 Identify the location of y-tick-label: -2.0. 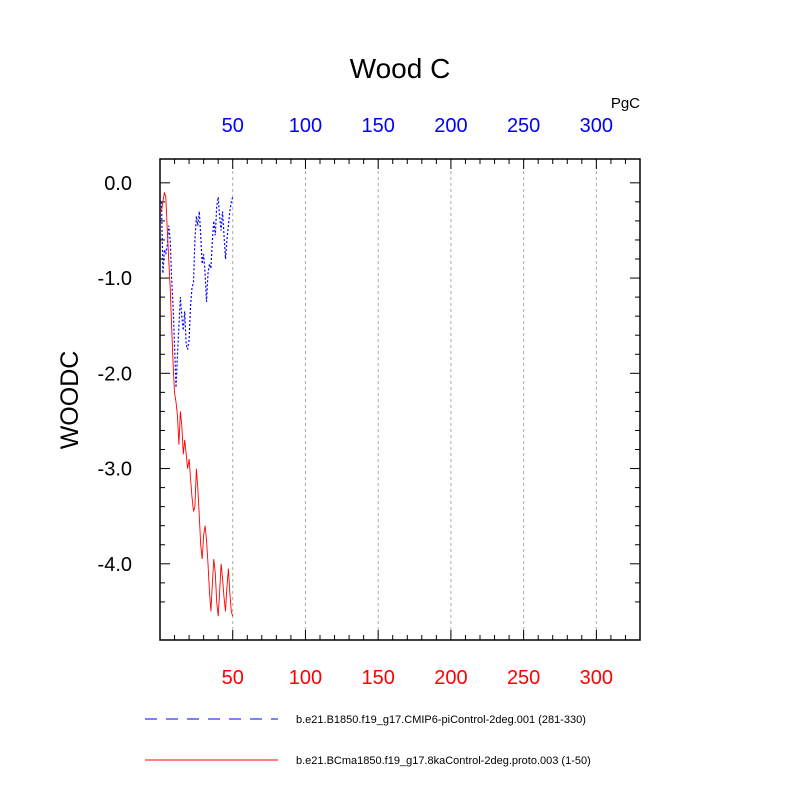
(115, 374).